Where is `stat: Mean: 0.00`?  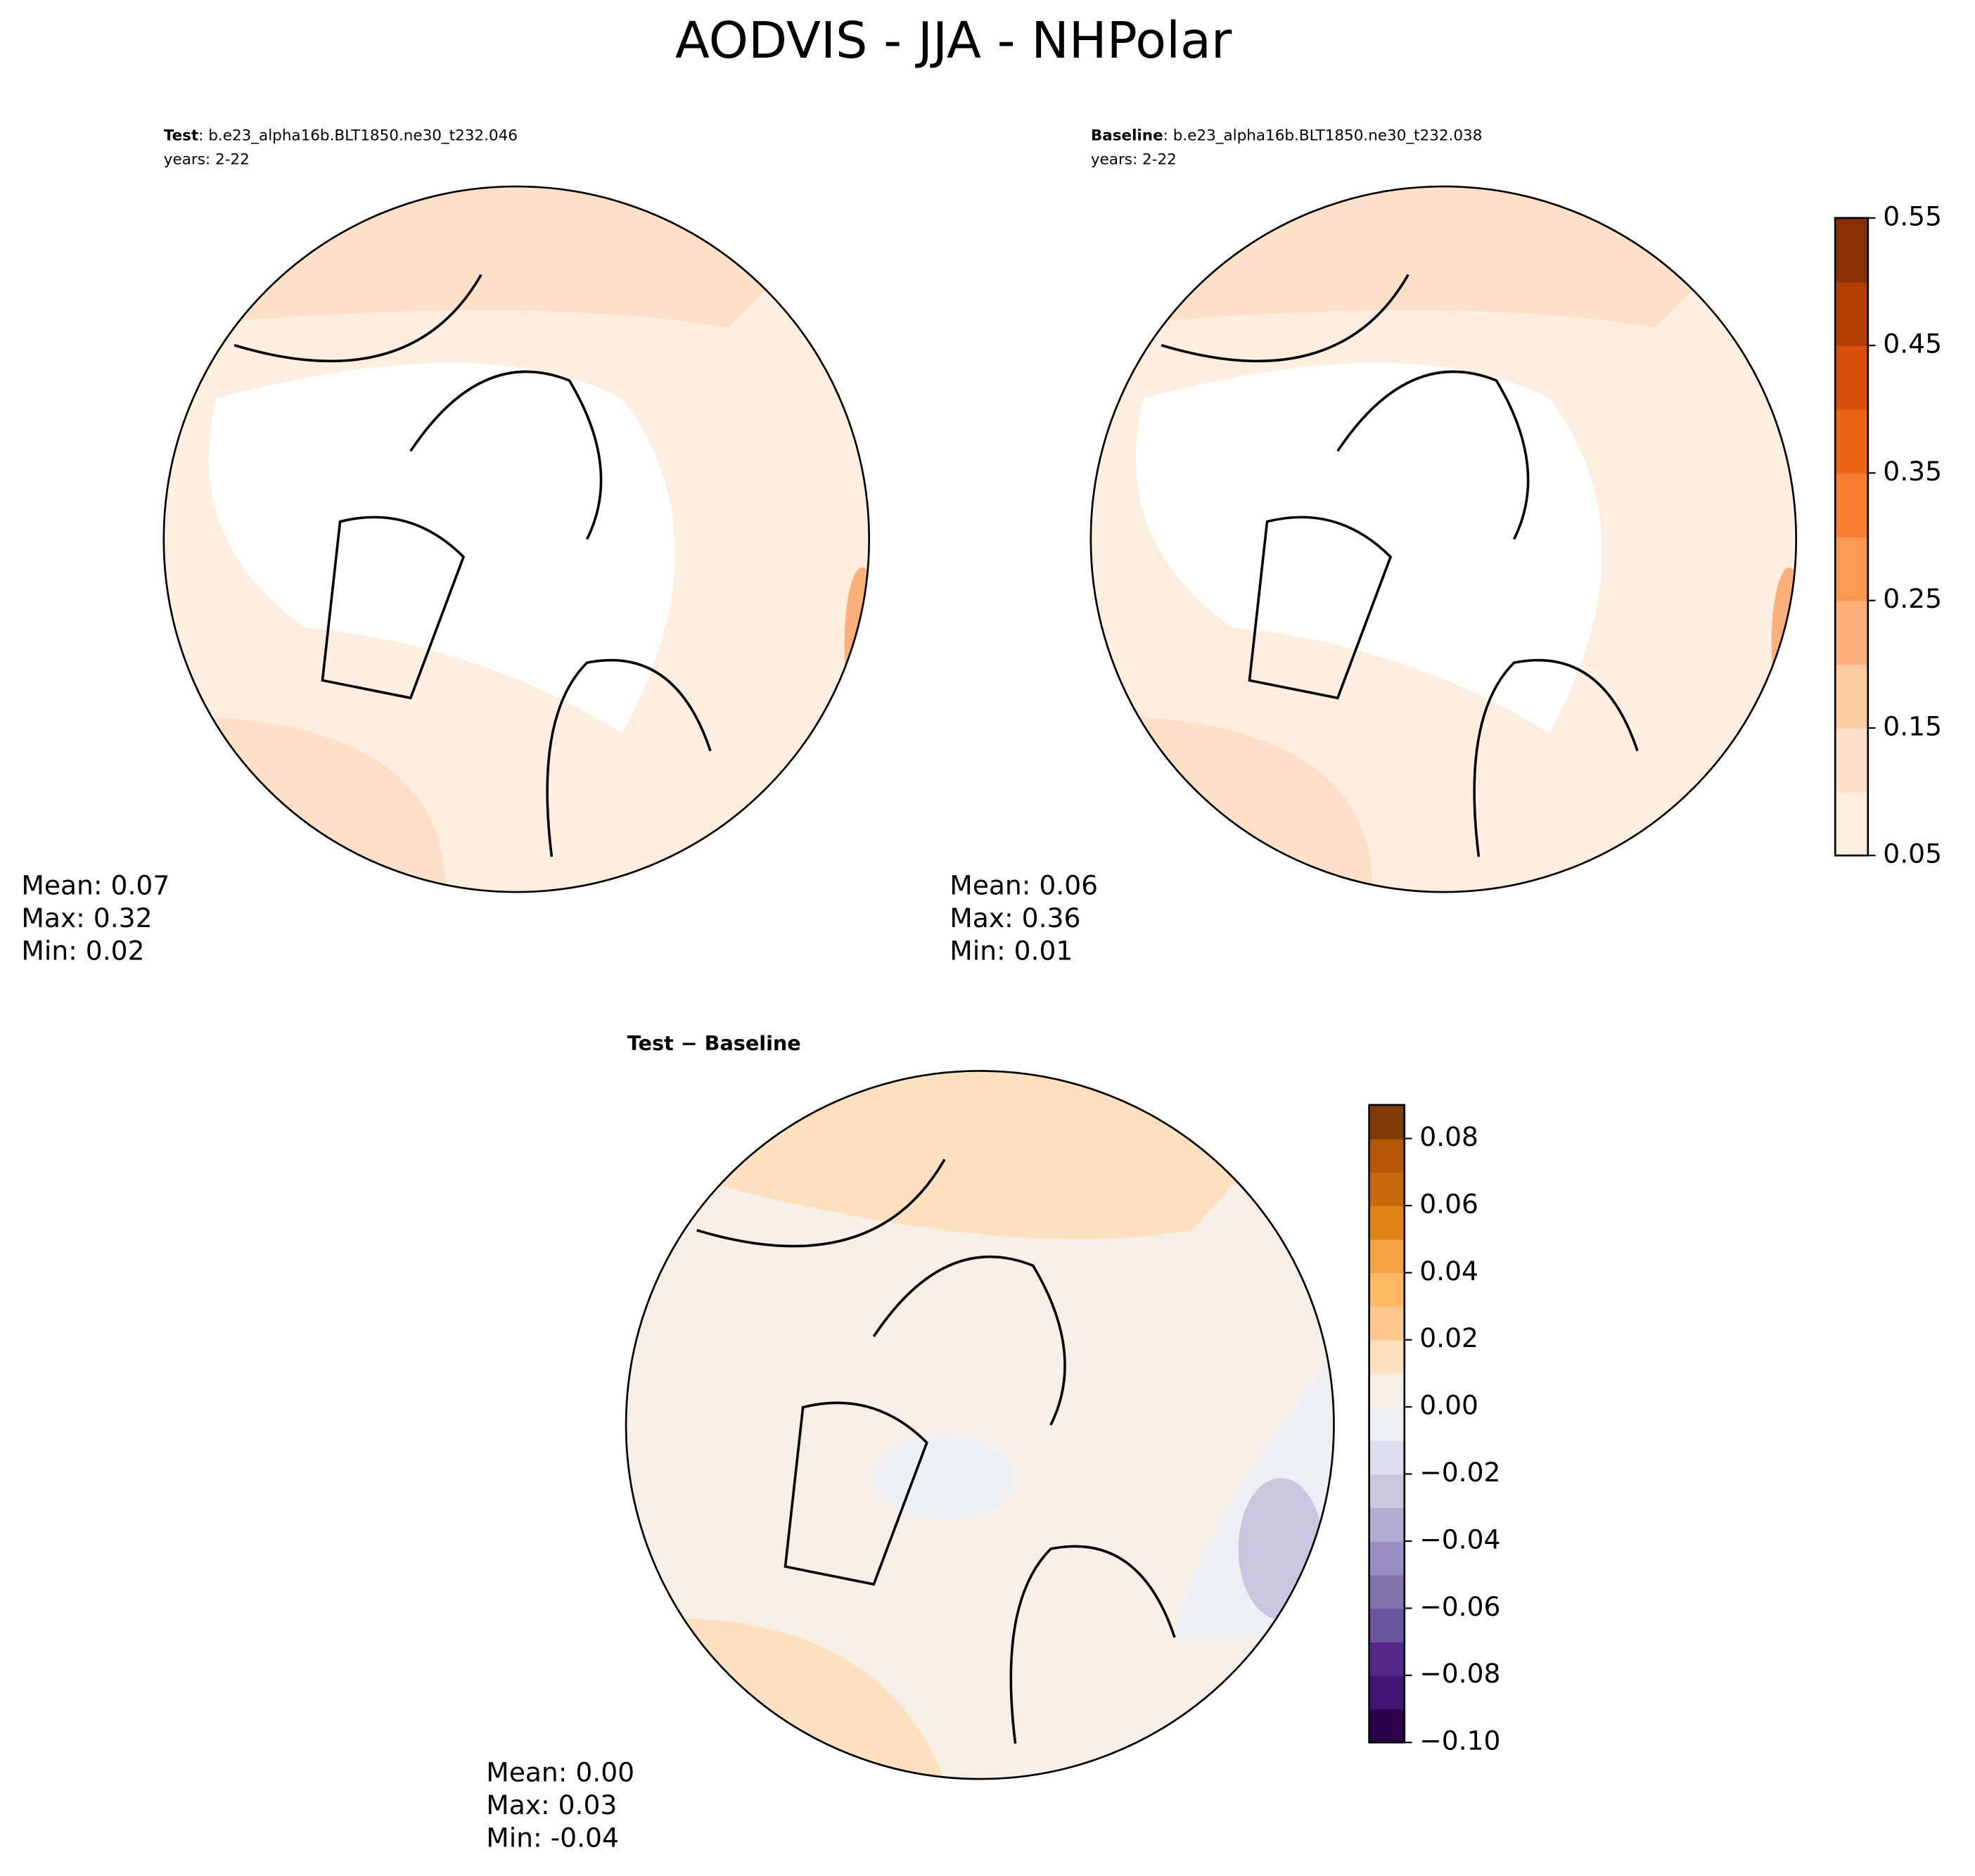 stat: Mean: 0.00 is located at coordinates (560, 1772).